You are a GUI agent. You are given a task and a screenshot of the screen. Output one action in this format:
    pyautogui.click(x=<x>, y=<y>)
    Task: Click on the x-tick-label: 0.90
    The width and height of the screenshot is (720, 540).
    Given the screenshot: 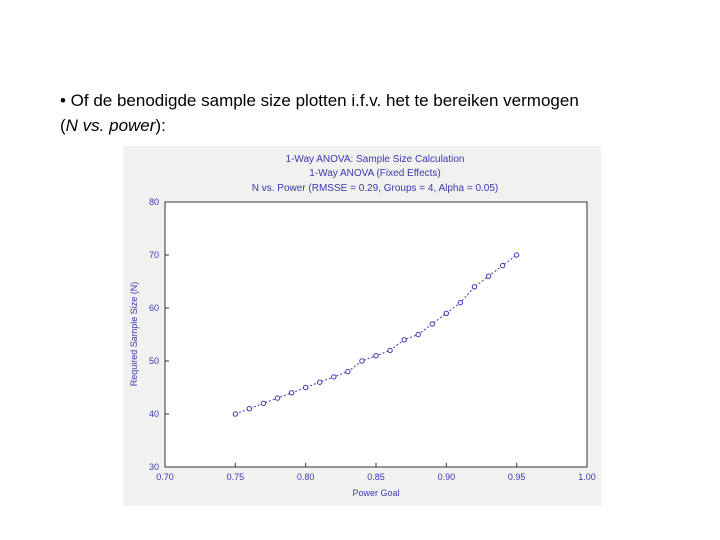 What is the action you would take?
    pyautogui.click(x=447, y=477)
    